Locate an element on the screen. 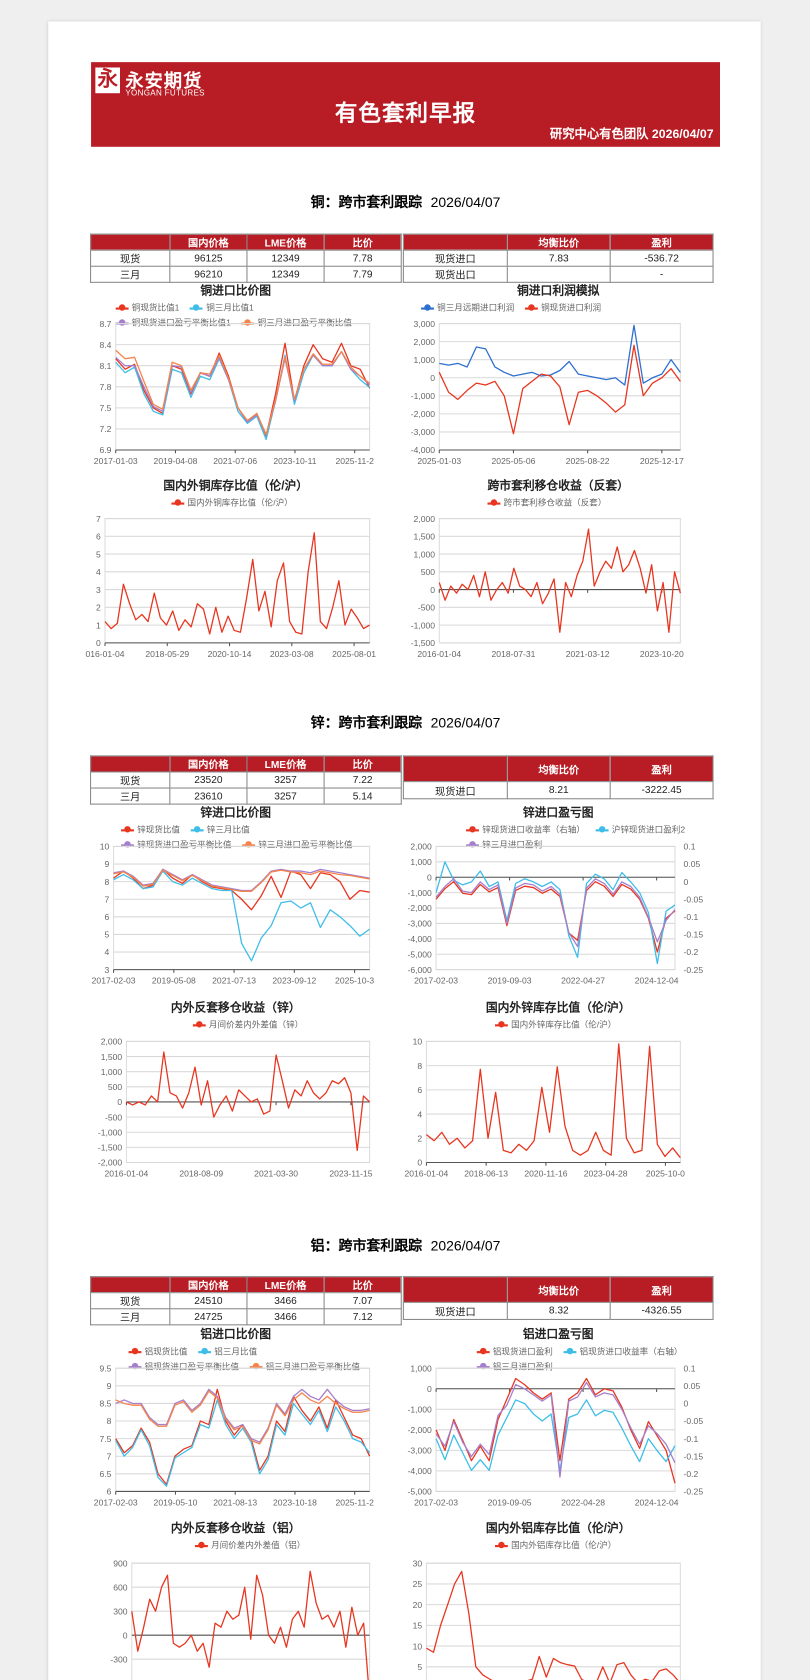 The height and width of the screenshot is (1680, 810). legend-label: 铝现货进口盈亏平衡比值 is located at coordinates (191, 1366).